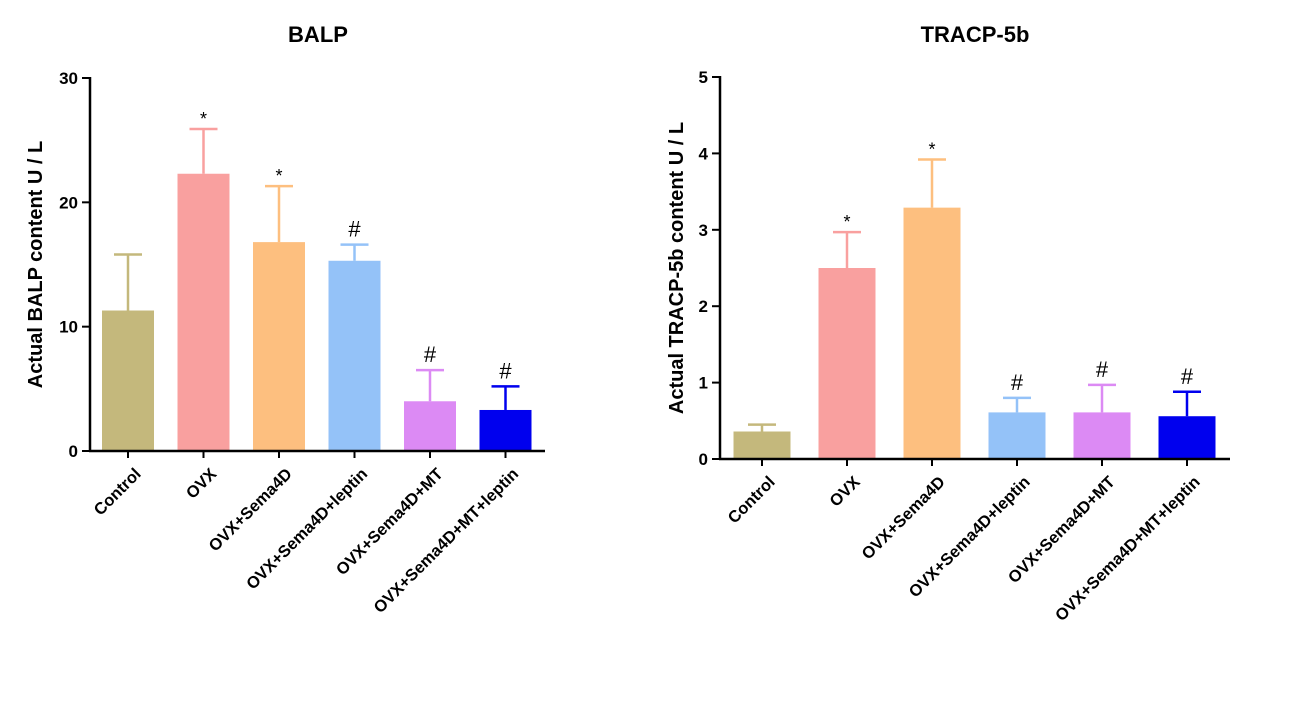  I want to click on y-axis-label: Actual TRACP-5b content U / L, so click(677, 268).